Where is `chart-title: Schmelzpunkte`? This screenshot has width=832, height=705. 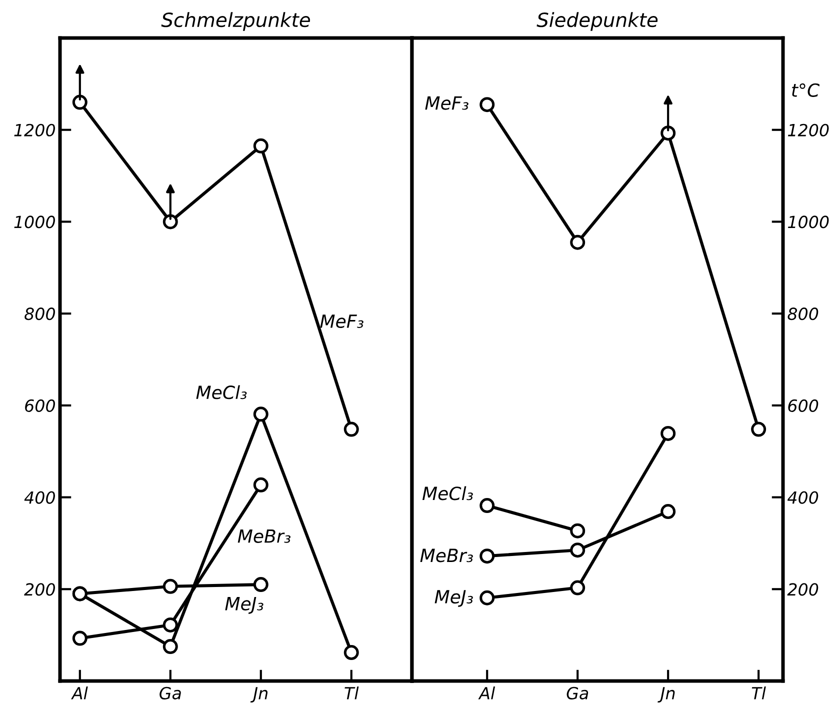 chart-title: Schmelzpunkte is located at coordinates (235, 21).